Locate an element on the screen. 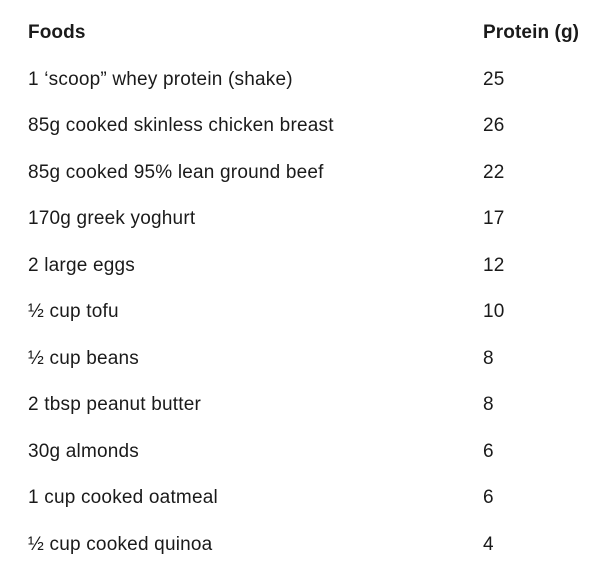 The height and width of the screenshot is (580, 604). table-row: 2 large eggs 12 is located at coordinates (311, 278).